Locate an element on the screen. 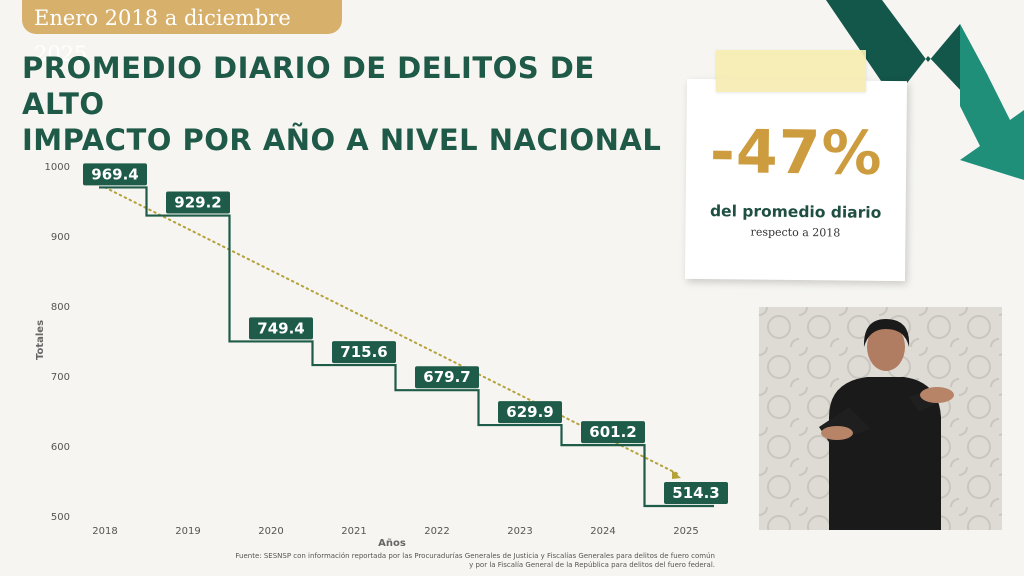  x-tick-label: 2018 is located at coordinates (104, 531).